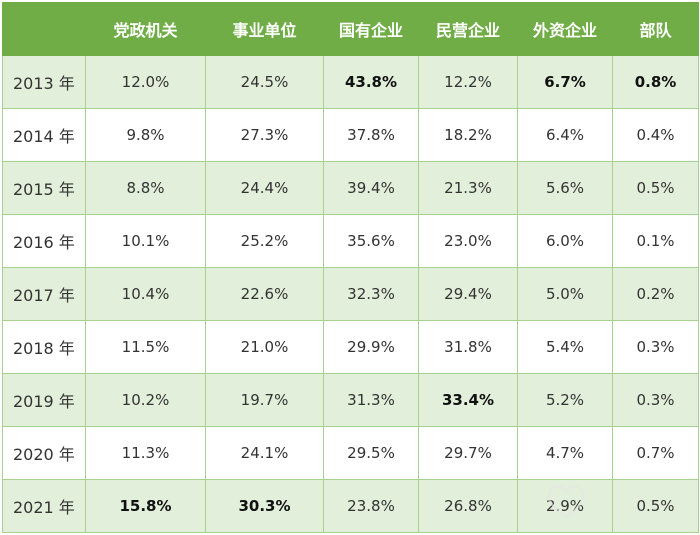  I want to click on table-cell: 8.8%, so click(145, 188).